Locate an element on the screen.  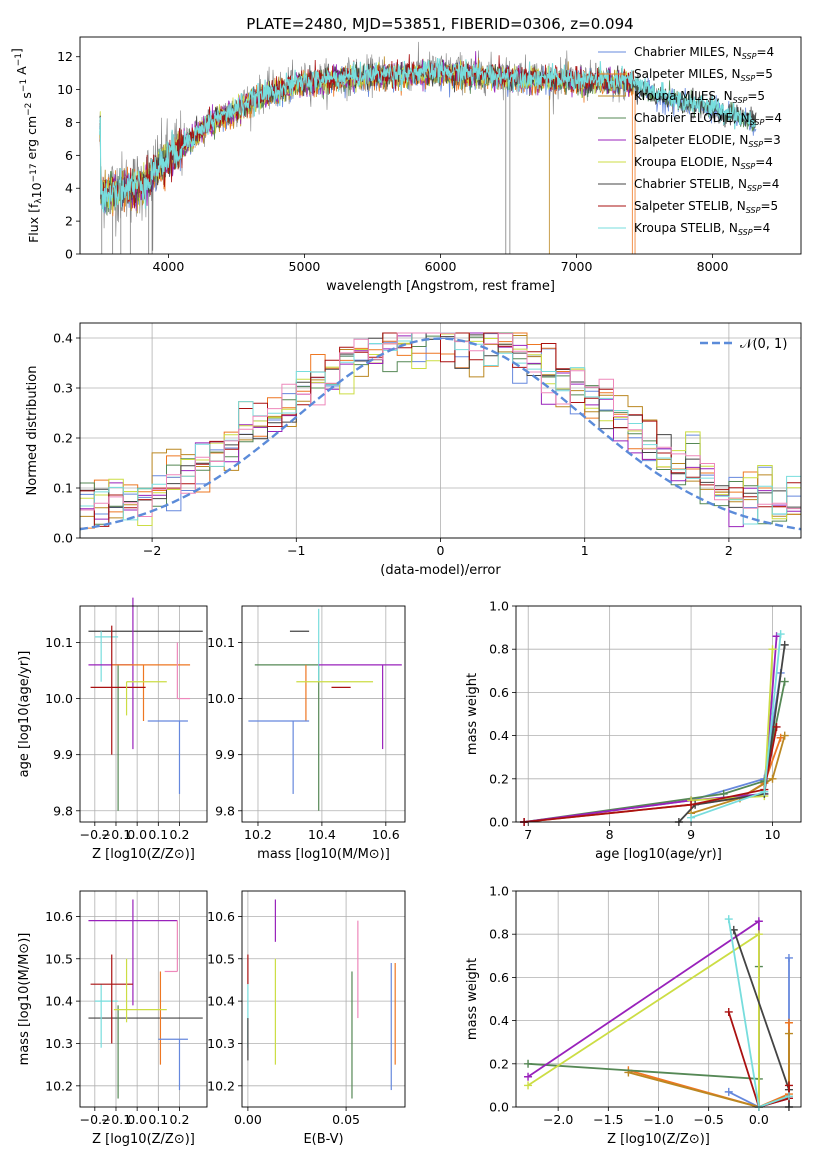
x-tick-label: 6000 is located at coordinates (441, 266).